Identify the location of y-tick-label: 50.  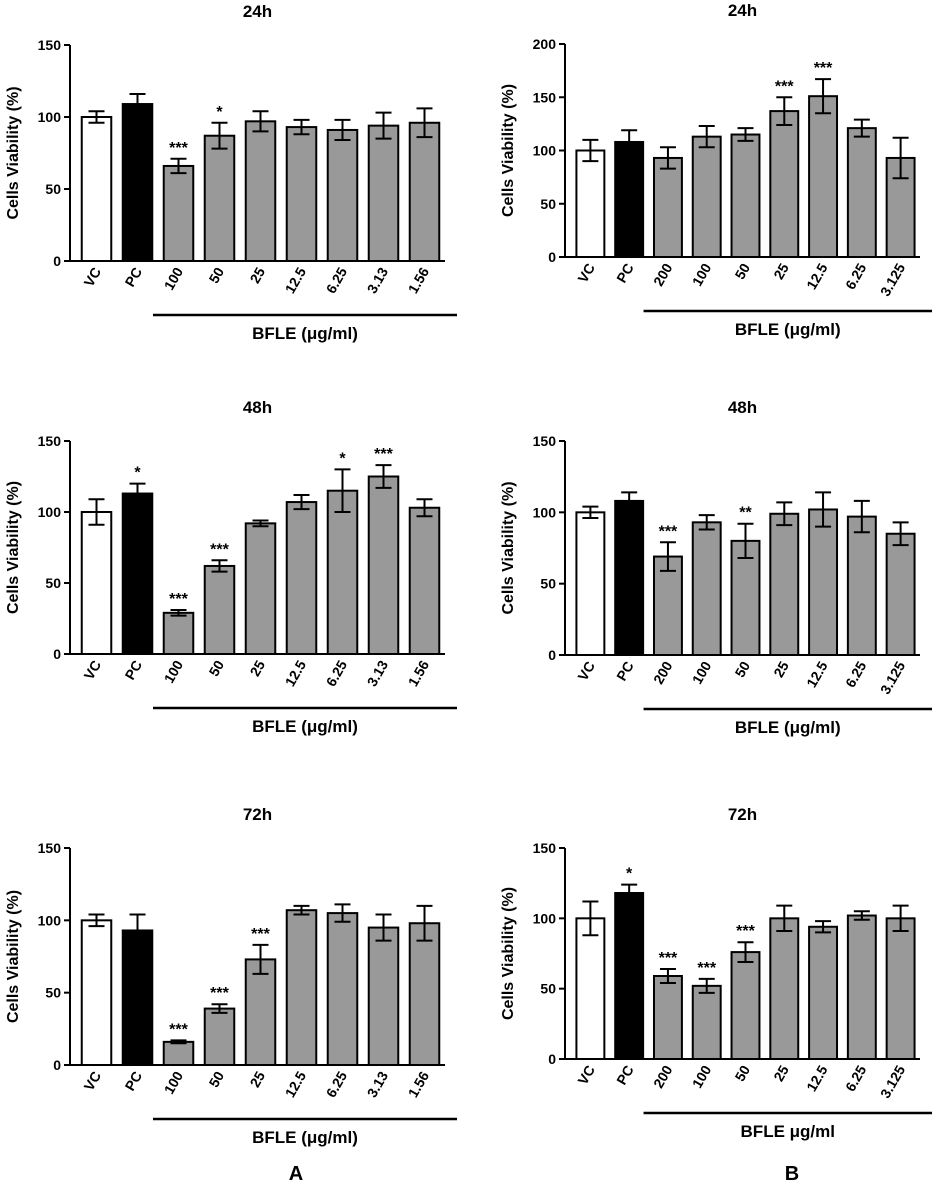
(548, 584).